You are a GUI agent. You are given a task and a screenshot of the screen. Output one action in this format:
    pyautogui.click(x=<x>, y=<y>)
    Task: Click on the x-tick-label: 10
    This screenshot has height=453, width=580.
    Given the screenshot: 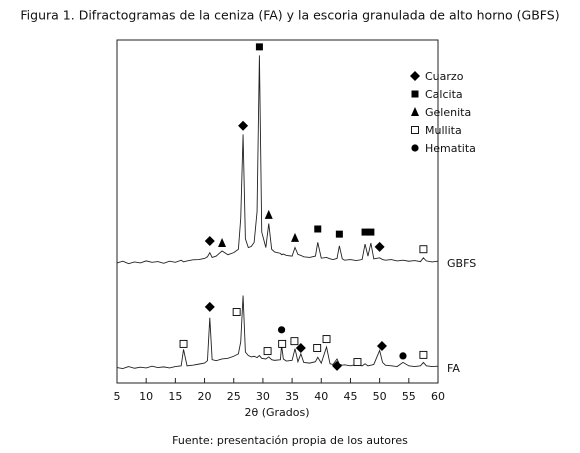 What is the action you would take?
    pyautogui.click(x=146, y=396)
    